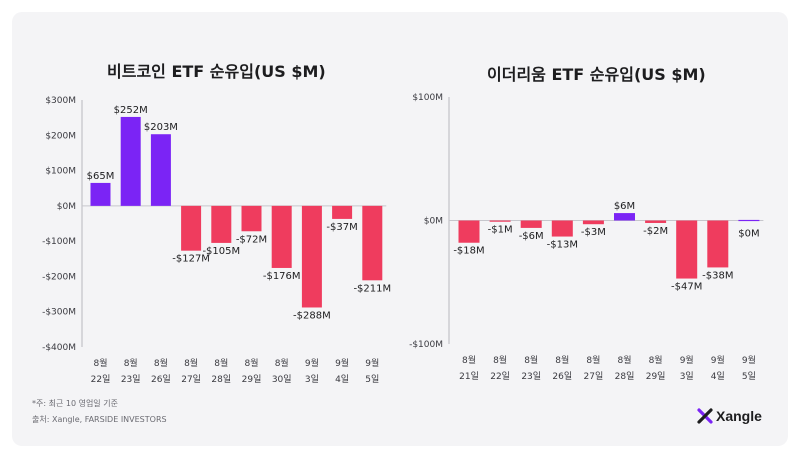 This screenshot has width=800, height=458. I want to click on data-label: -$37M, so click(341, 227).